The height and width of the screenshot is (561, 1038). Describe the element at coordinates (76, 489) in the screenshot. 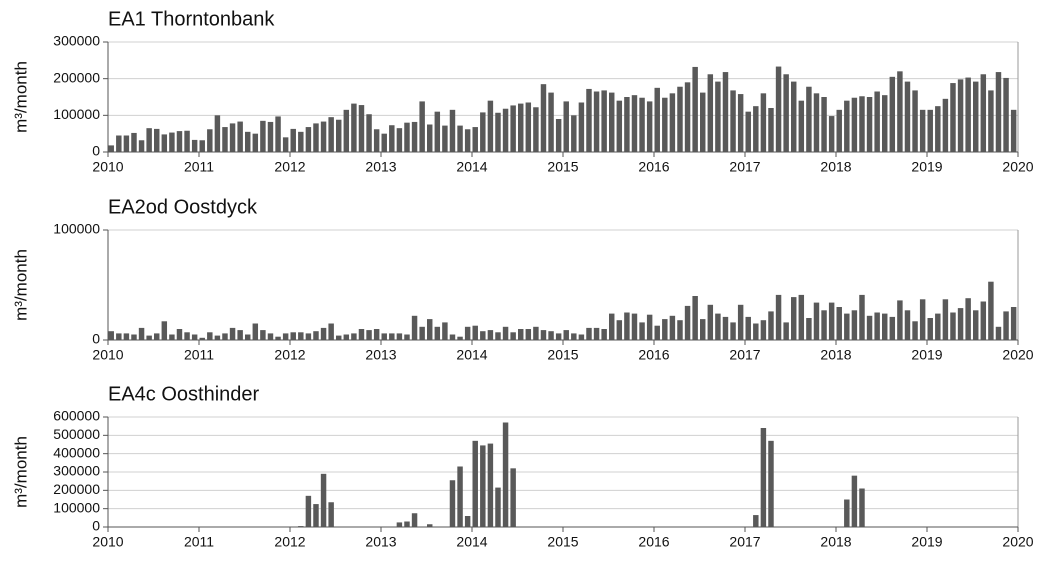

I see `y-tick-label: 200000` at that location.